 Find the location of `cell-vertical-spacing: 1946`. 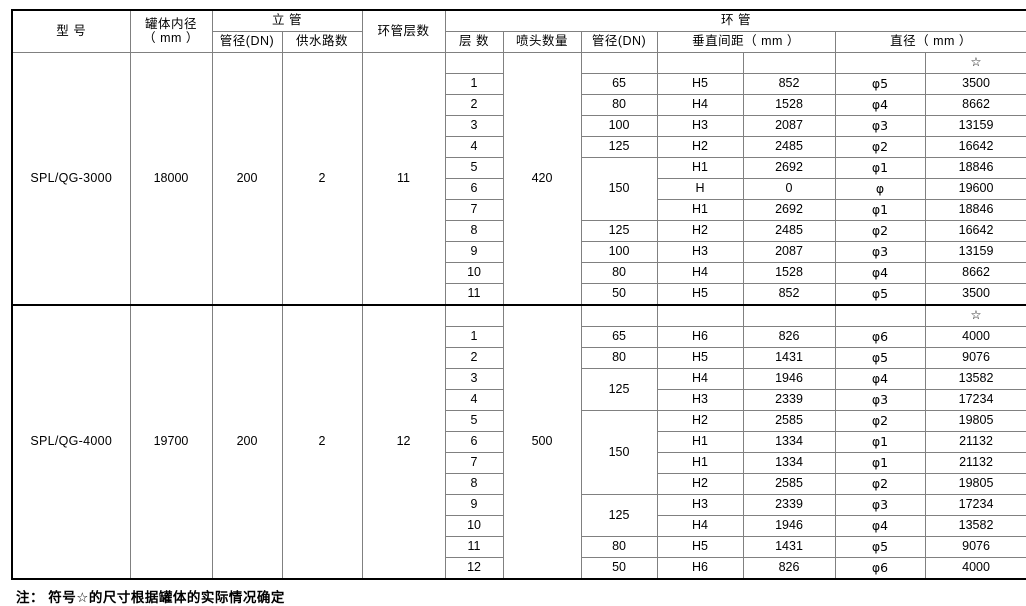

cell-vertical-spacing: 1946 is located at coordinates (789, 526).